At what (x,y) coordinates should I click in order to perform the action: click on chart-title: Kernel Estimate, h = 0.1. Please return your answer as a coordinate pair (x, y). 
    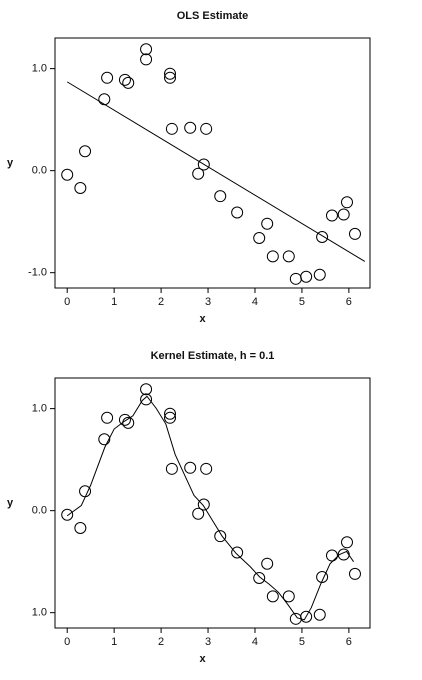
    Looking at the image, I should click on (213, 356).